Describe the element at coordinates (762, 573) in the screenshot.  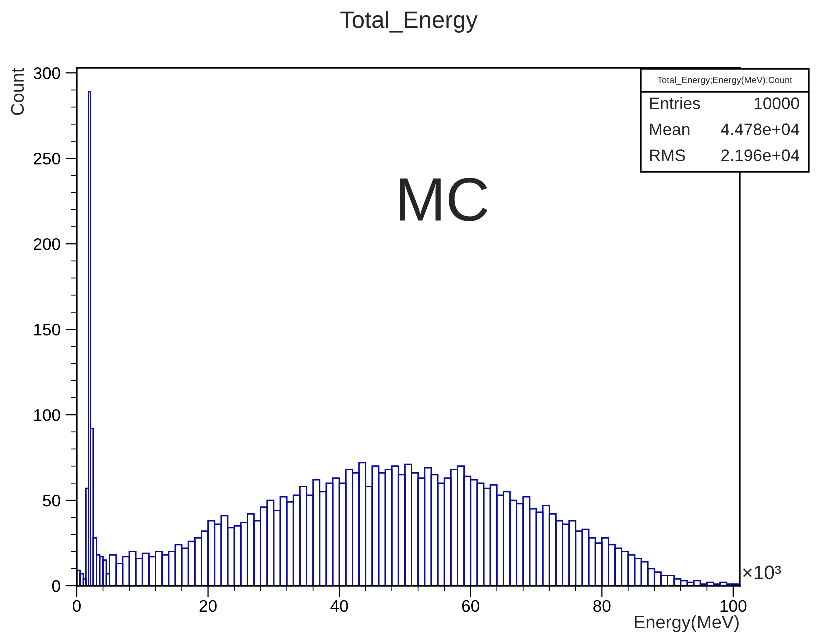
I see `text: ×10³` at that location.